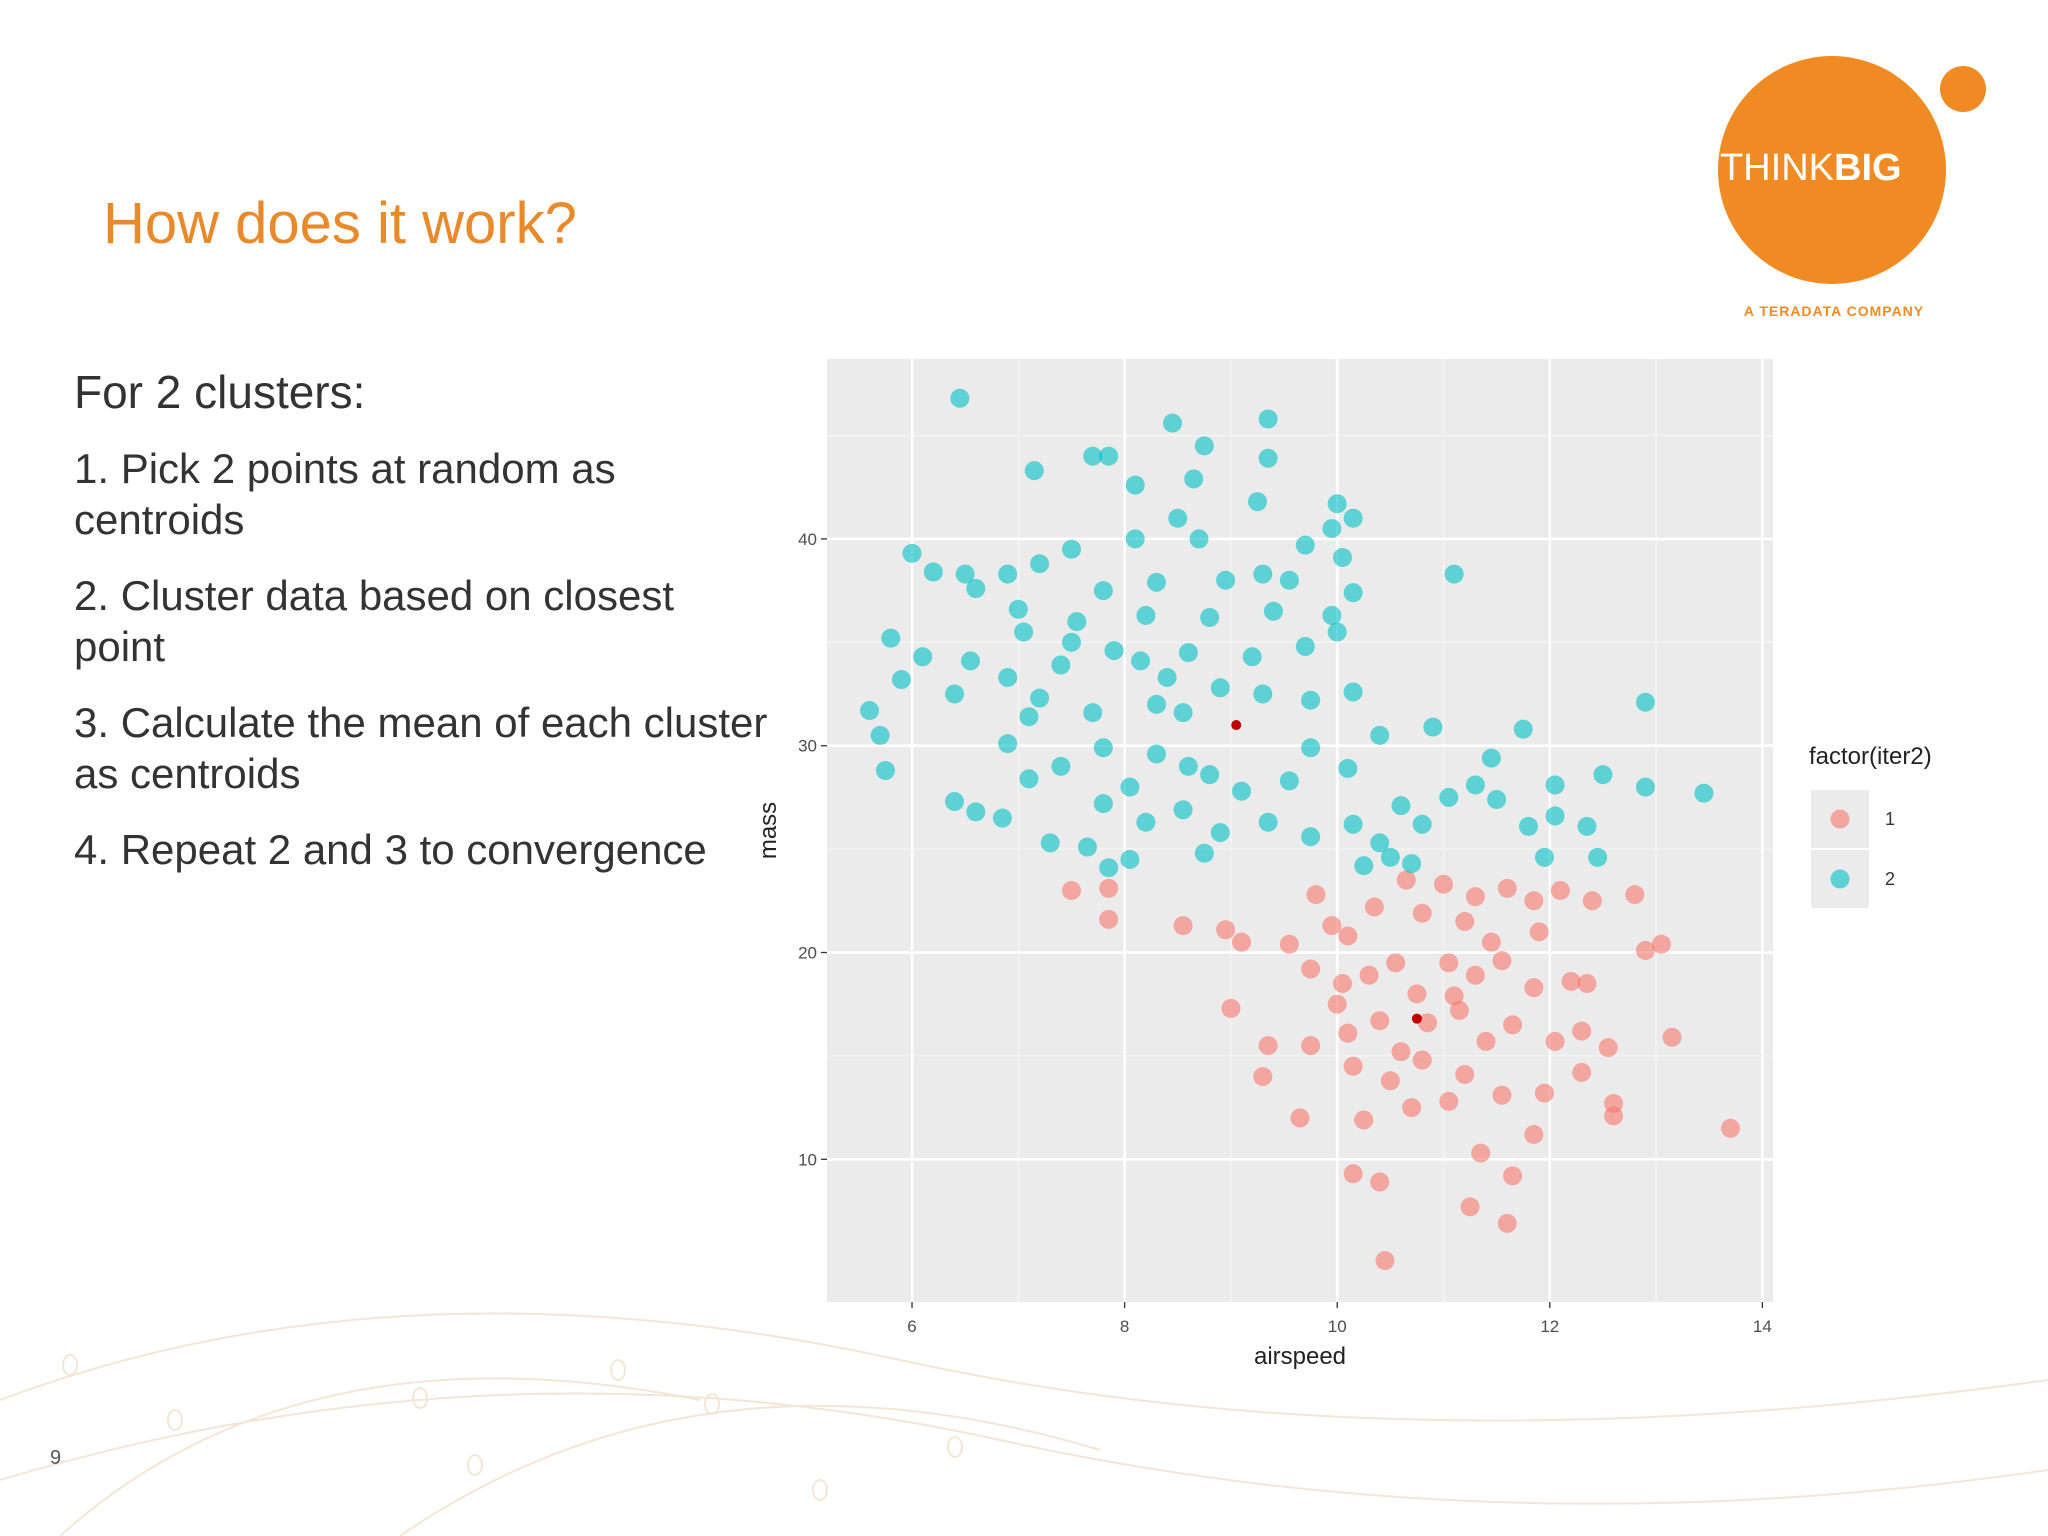 Image resolution: width=2048 pixels, height=1536 pixels. I want to click on centroid, so click(1236, 725).